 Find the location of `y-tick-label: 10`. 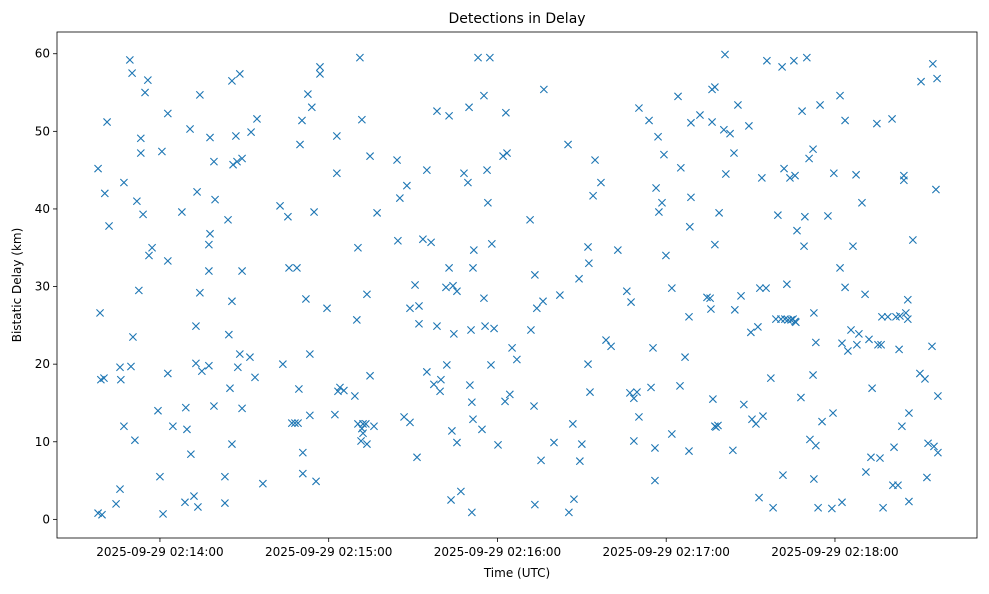

y-tick-label: 10 is located at coordinates (42, 442).